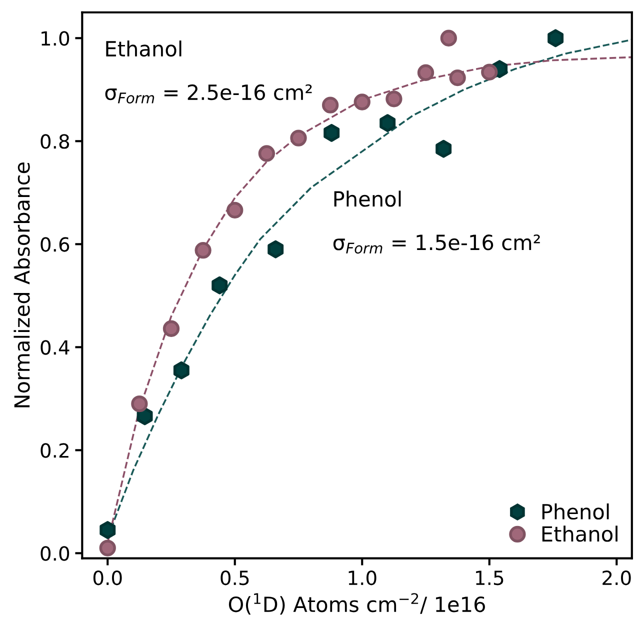 This screenshot has width=637, height=619. What do you see at coordinates (580, 534) in the screenshot?
I see `legend-label: Ethanol` at bounding box center [580, 534].